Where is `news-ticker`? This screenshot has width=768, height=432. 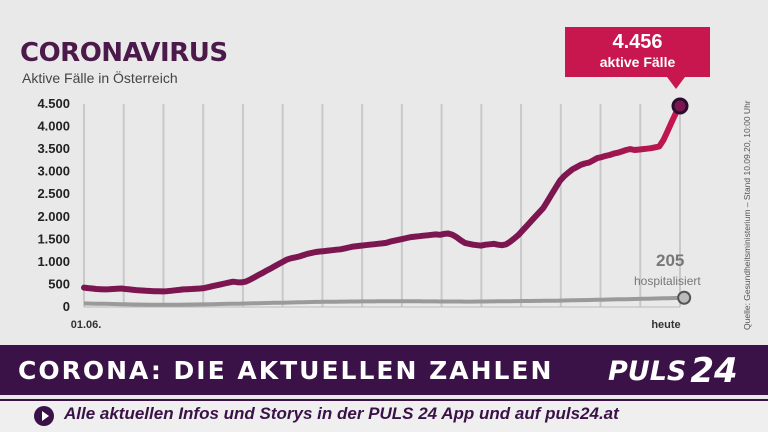 news-ticker is located at coordinates (384, 415).